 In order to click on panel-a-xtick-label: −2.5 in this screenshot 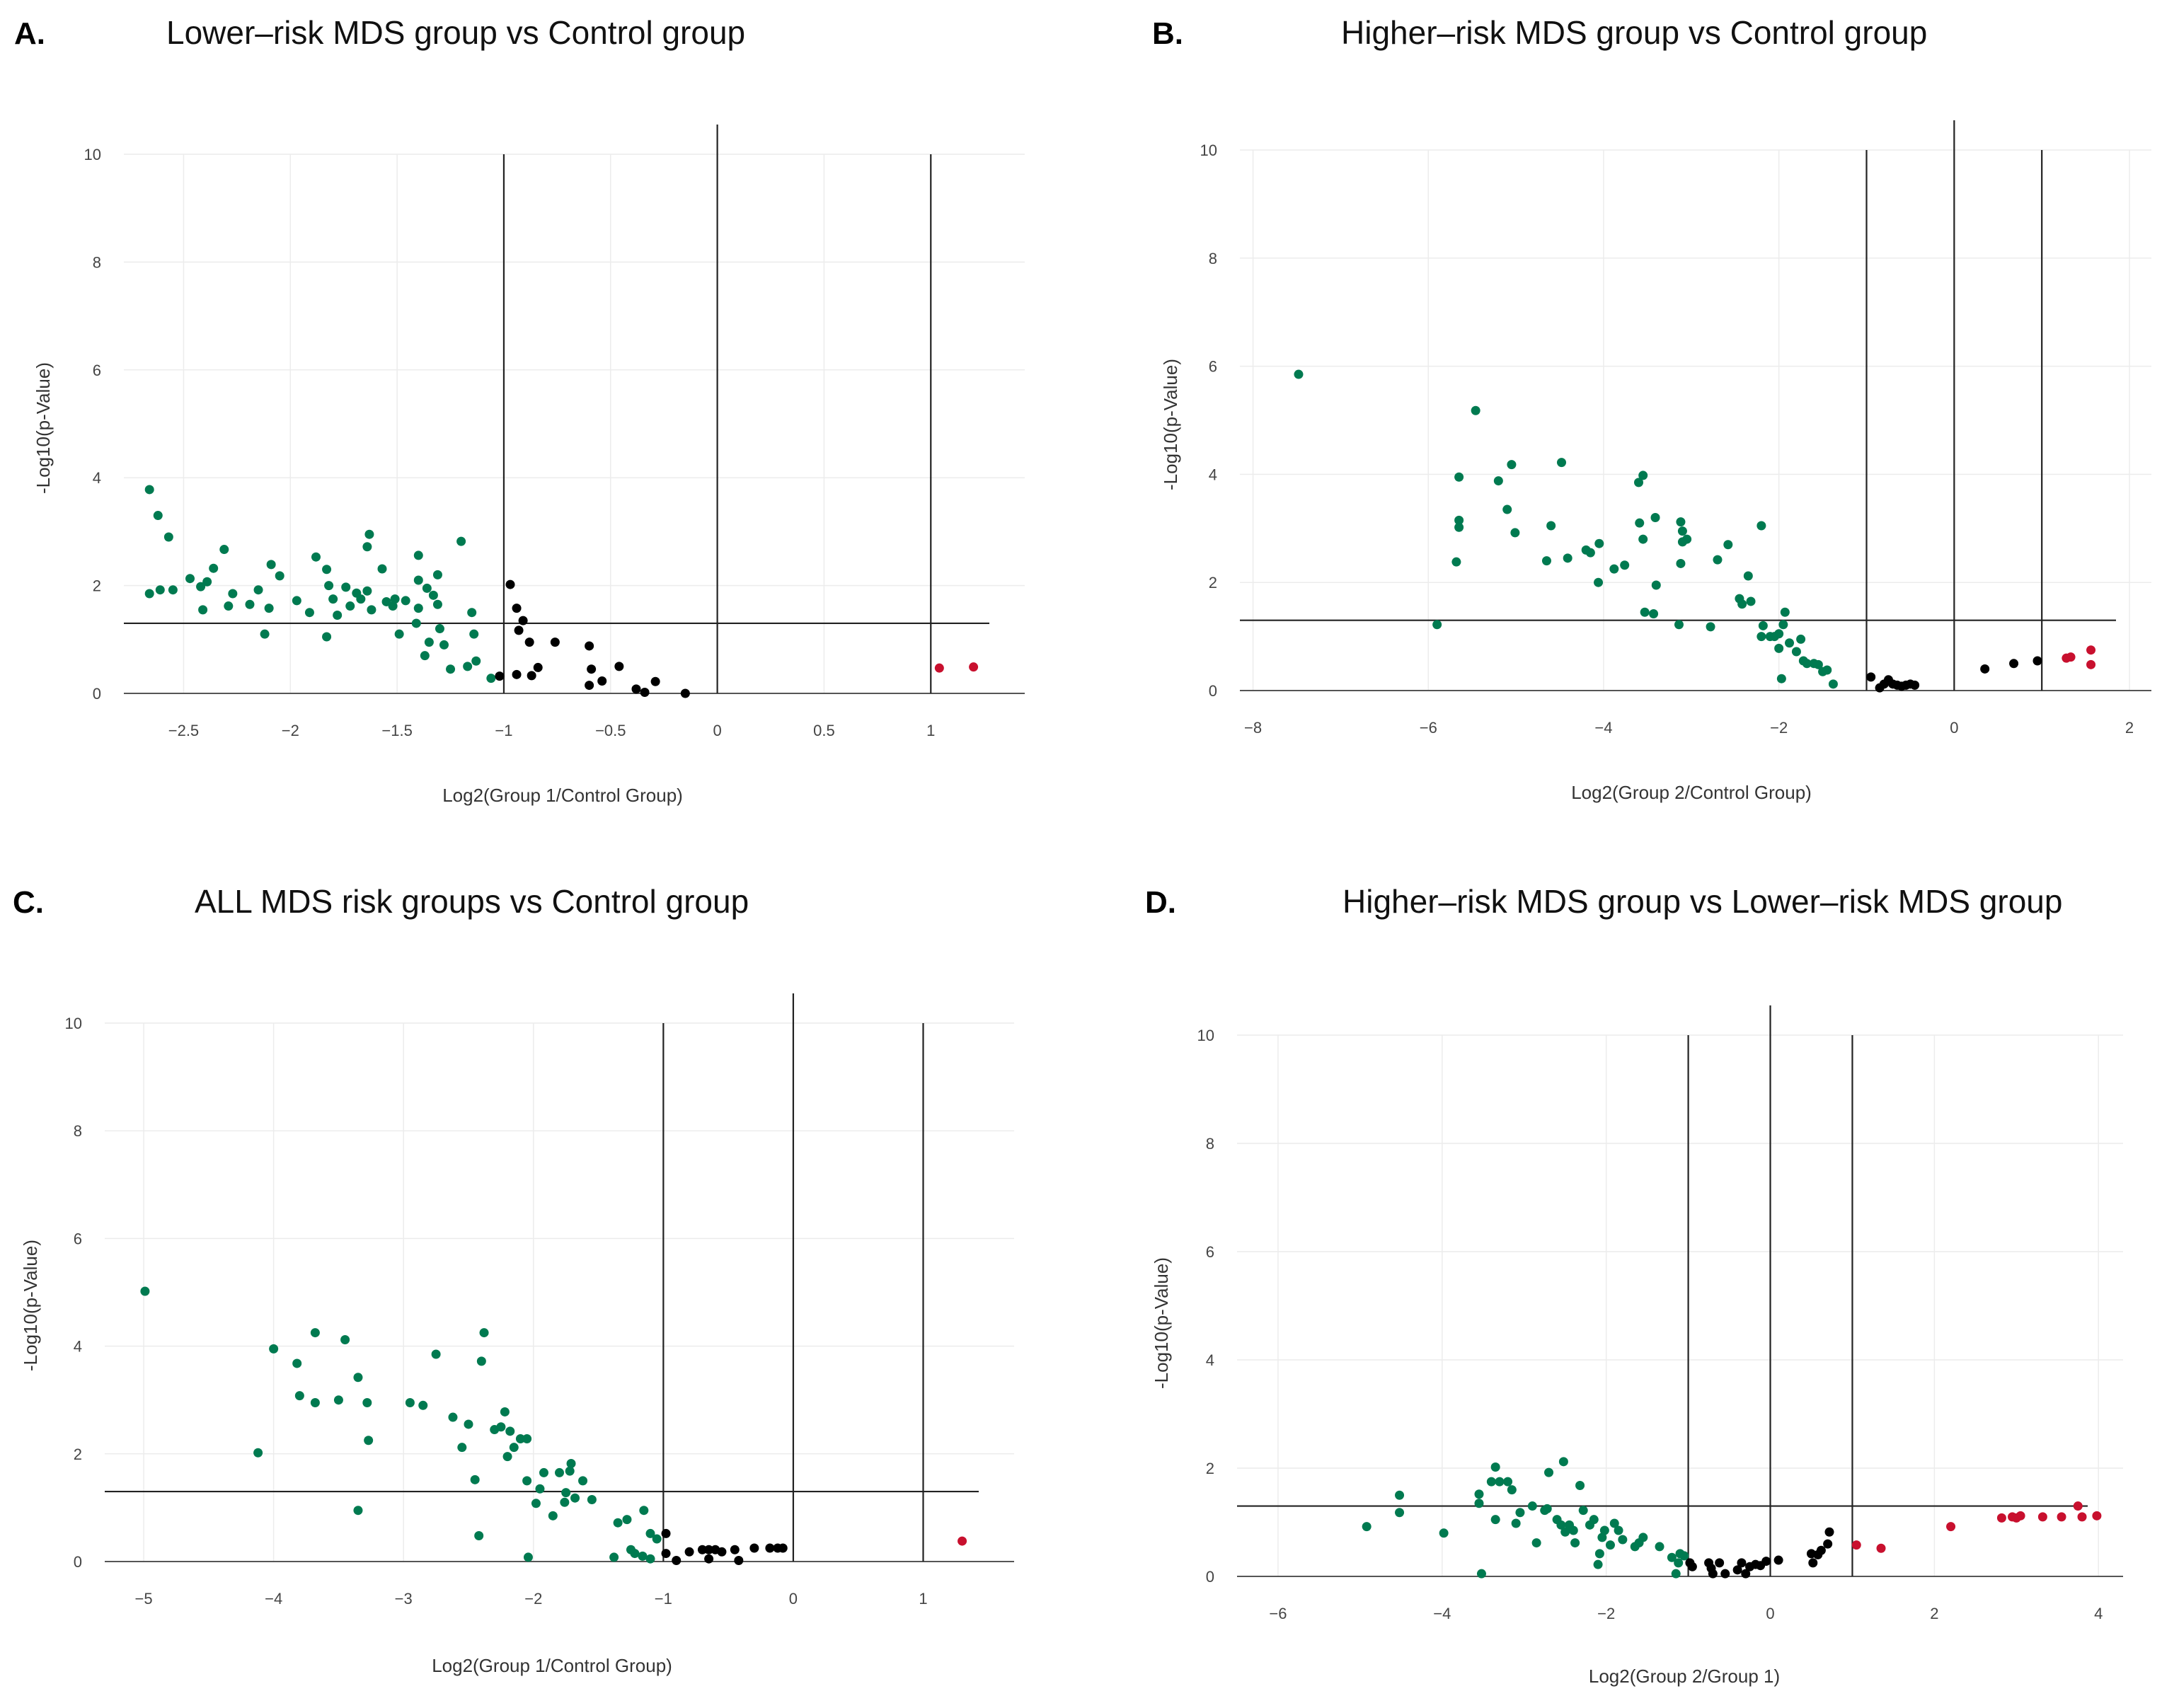, I will do `click(183, 730)`.